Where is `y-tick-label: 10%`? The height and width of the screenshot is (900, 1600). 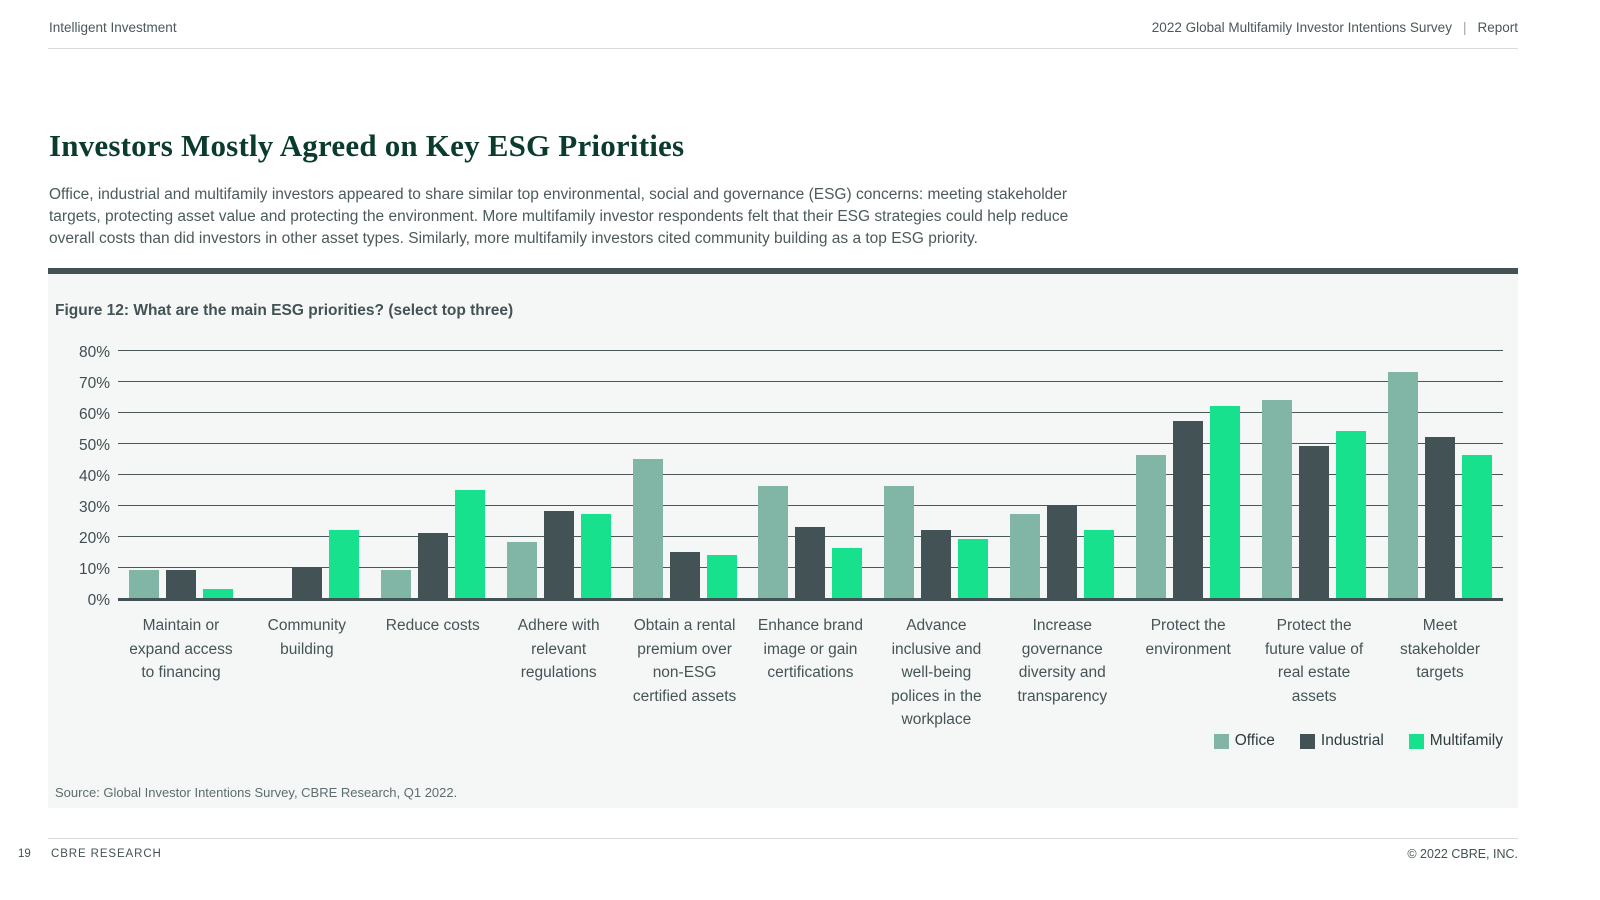
y-tick-label: 10% is located at coordinates (94, 569).